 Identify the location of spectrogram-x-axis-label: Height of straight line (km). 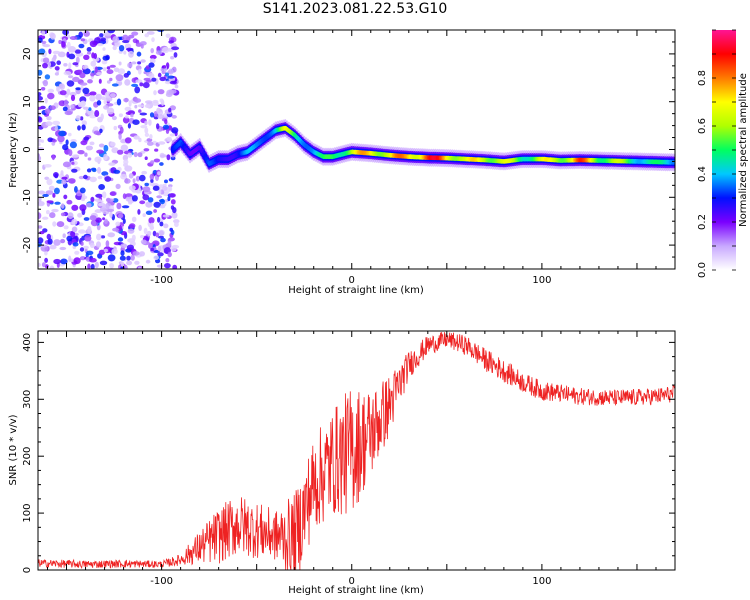
(356, 290).